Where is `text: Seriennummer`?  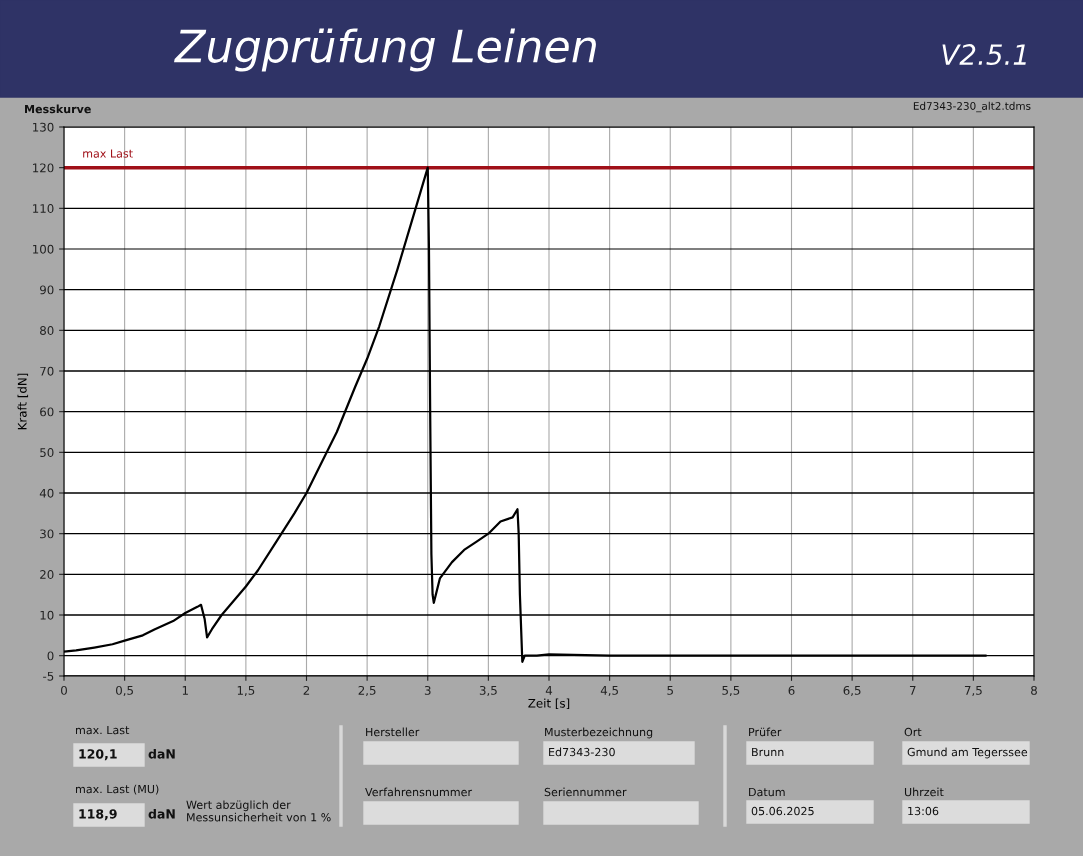 text: Seriennummer is located at coordinates (585, 792).